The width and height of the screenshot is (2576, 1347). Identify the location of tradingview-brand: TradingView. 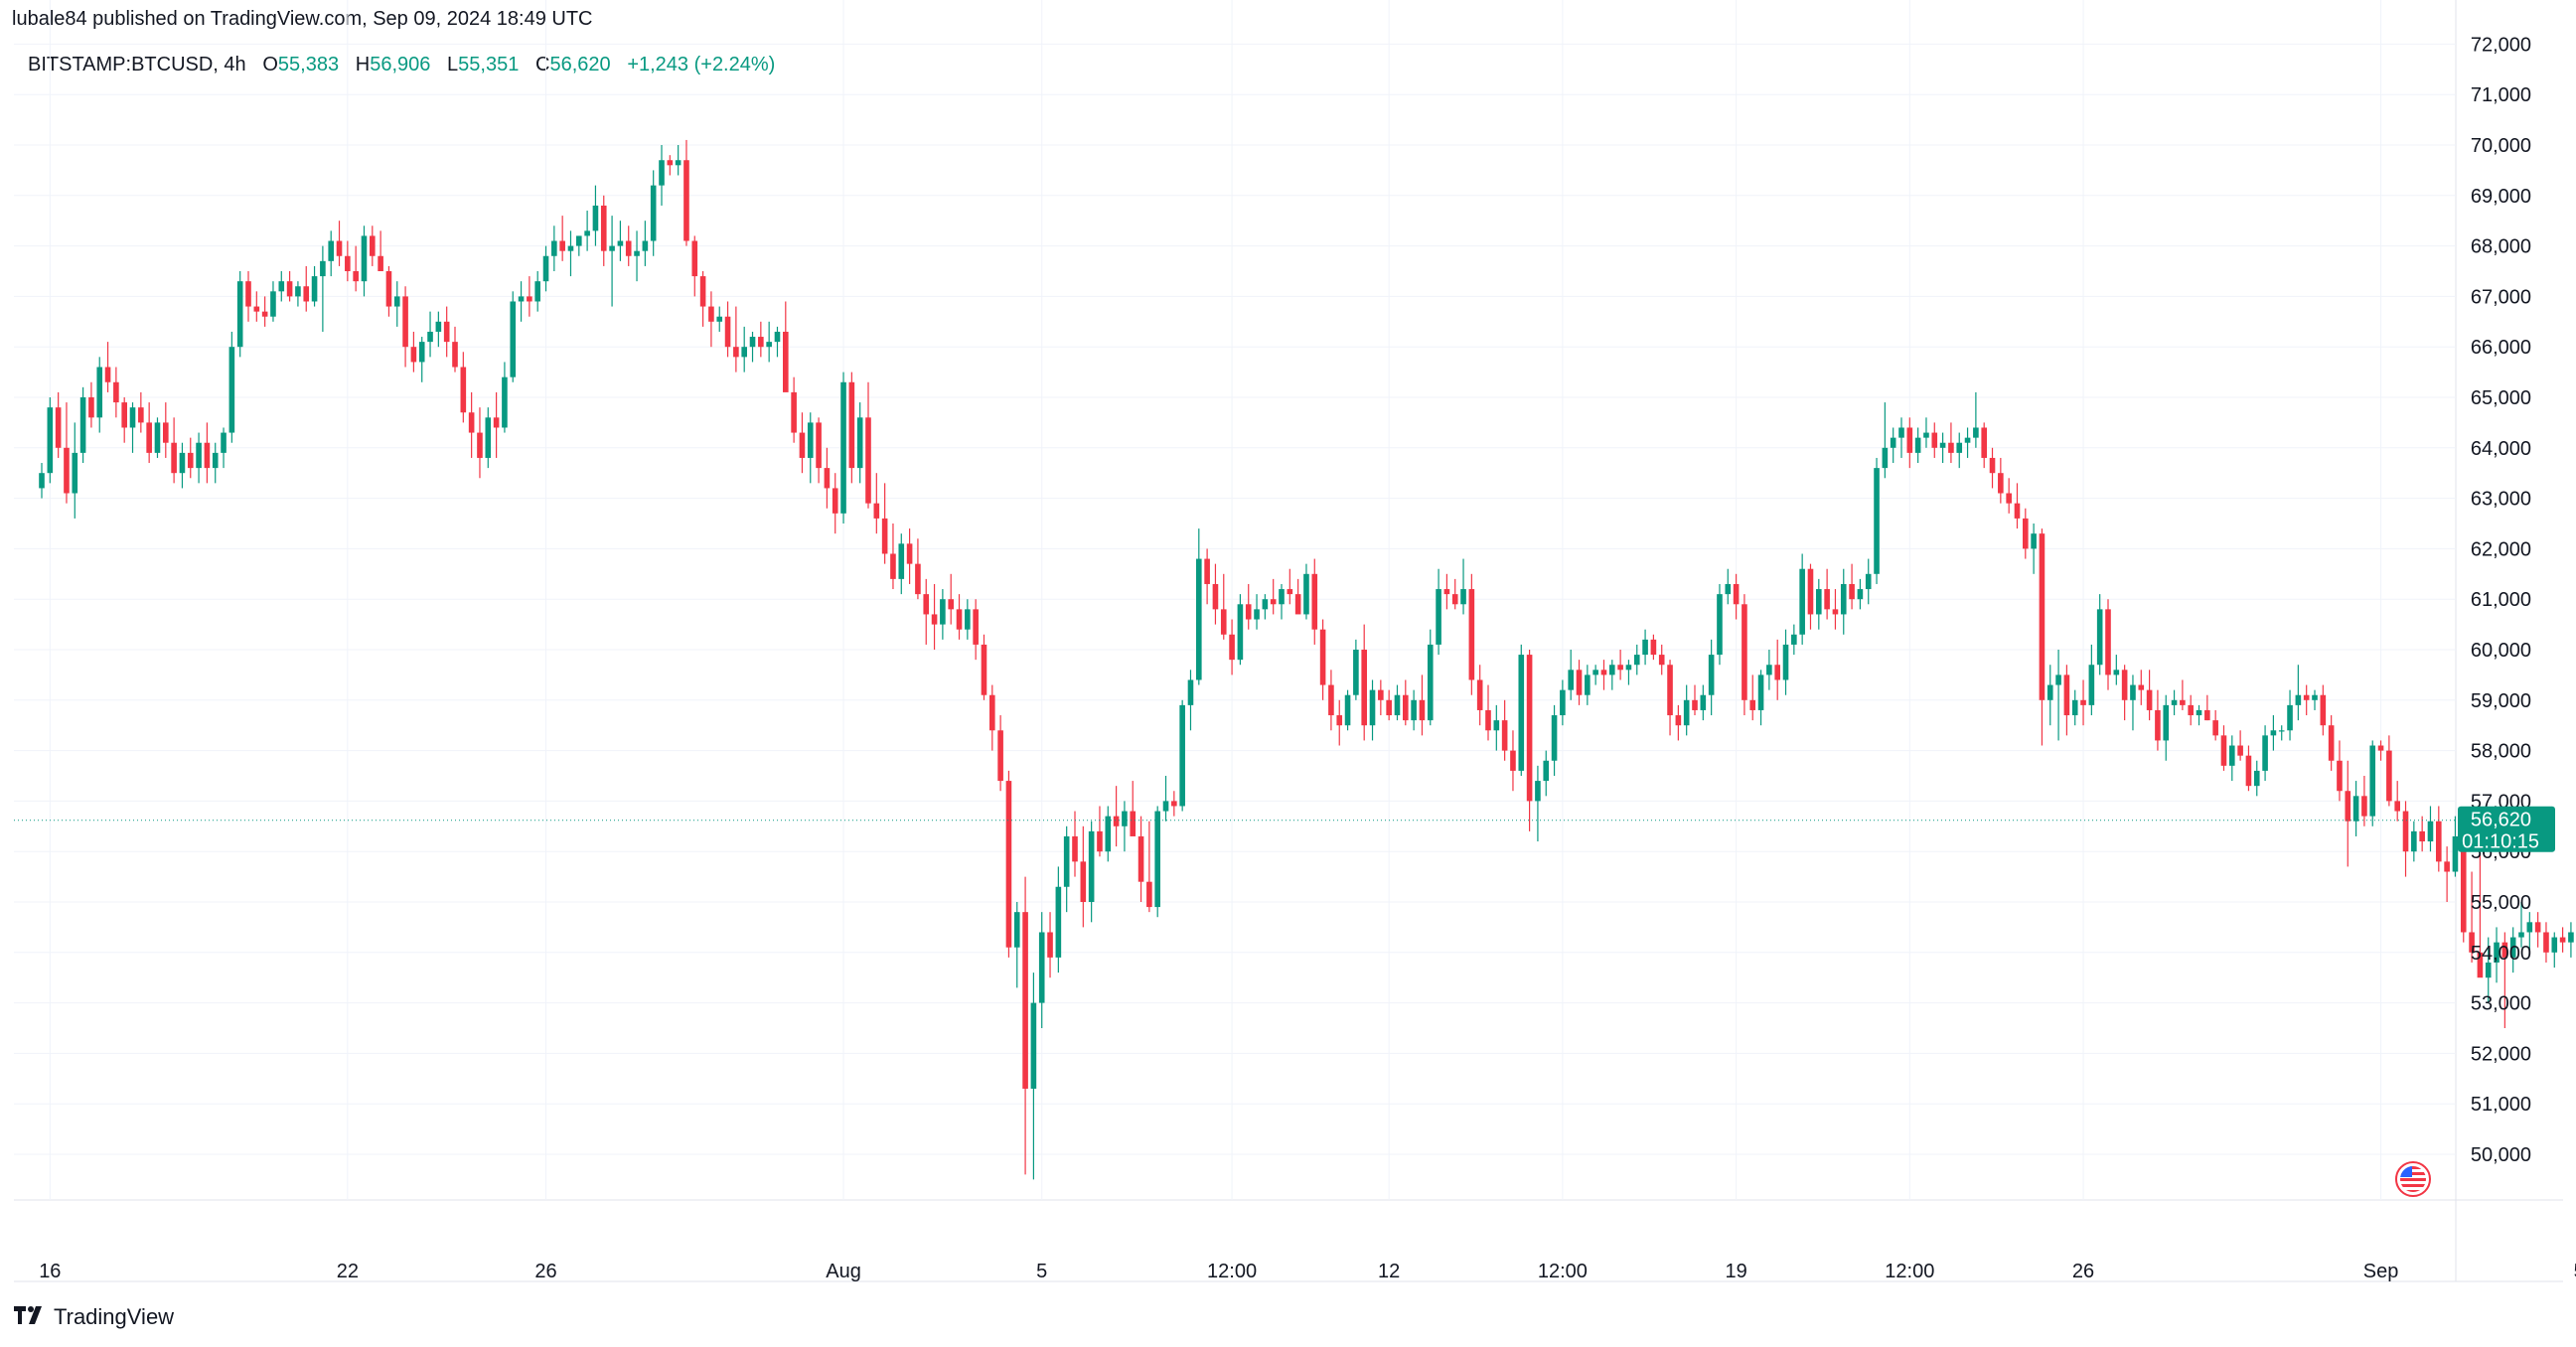
(94, 1317).